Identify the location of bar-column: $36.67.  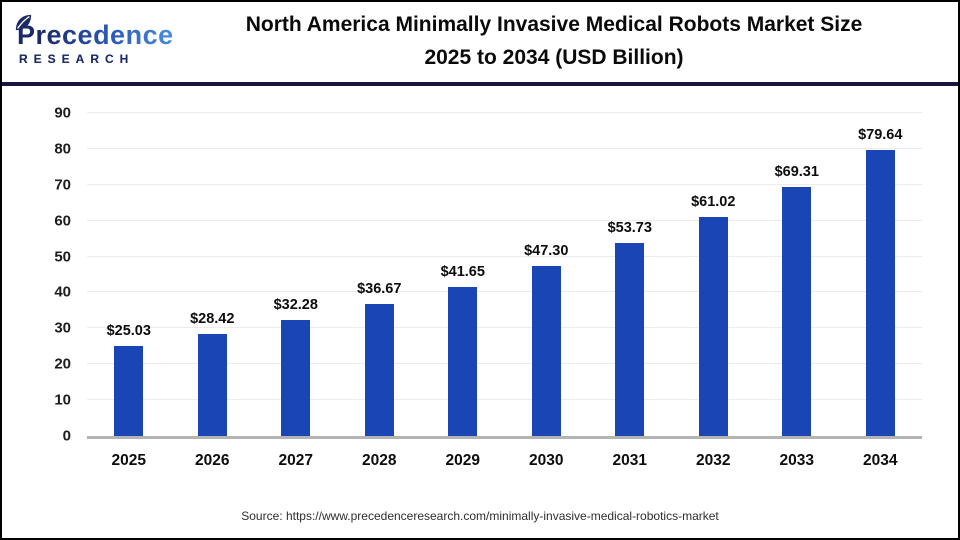
(380, 274).